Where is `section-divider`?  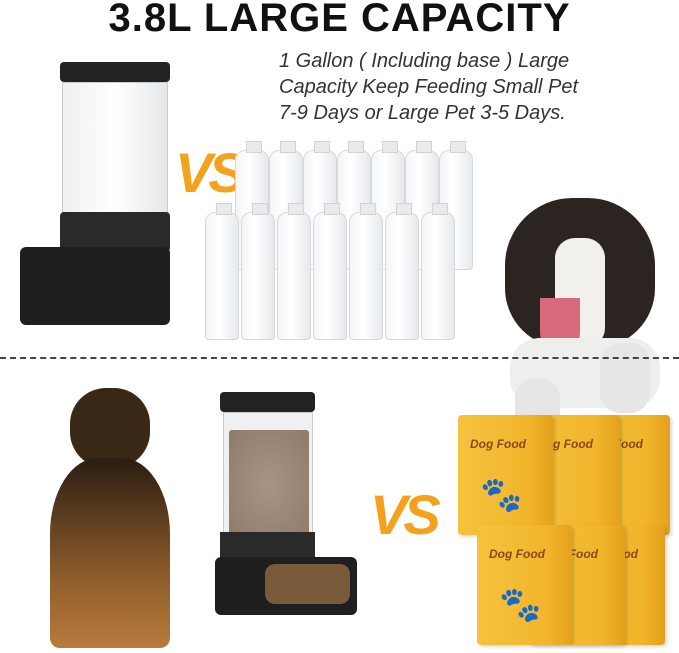 section-divider is located at coordinates (339, 358).